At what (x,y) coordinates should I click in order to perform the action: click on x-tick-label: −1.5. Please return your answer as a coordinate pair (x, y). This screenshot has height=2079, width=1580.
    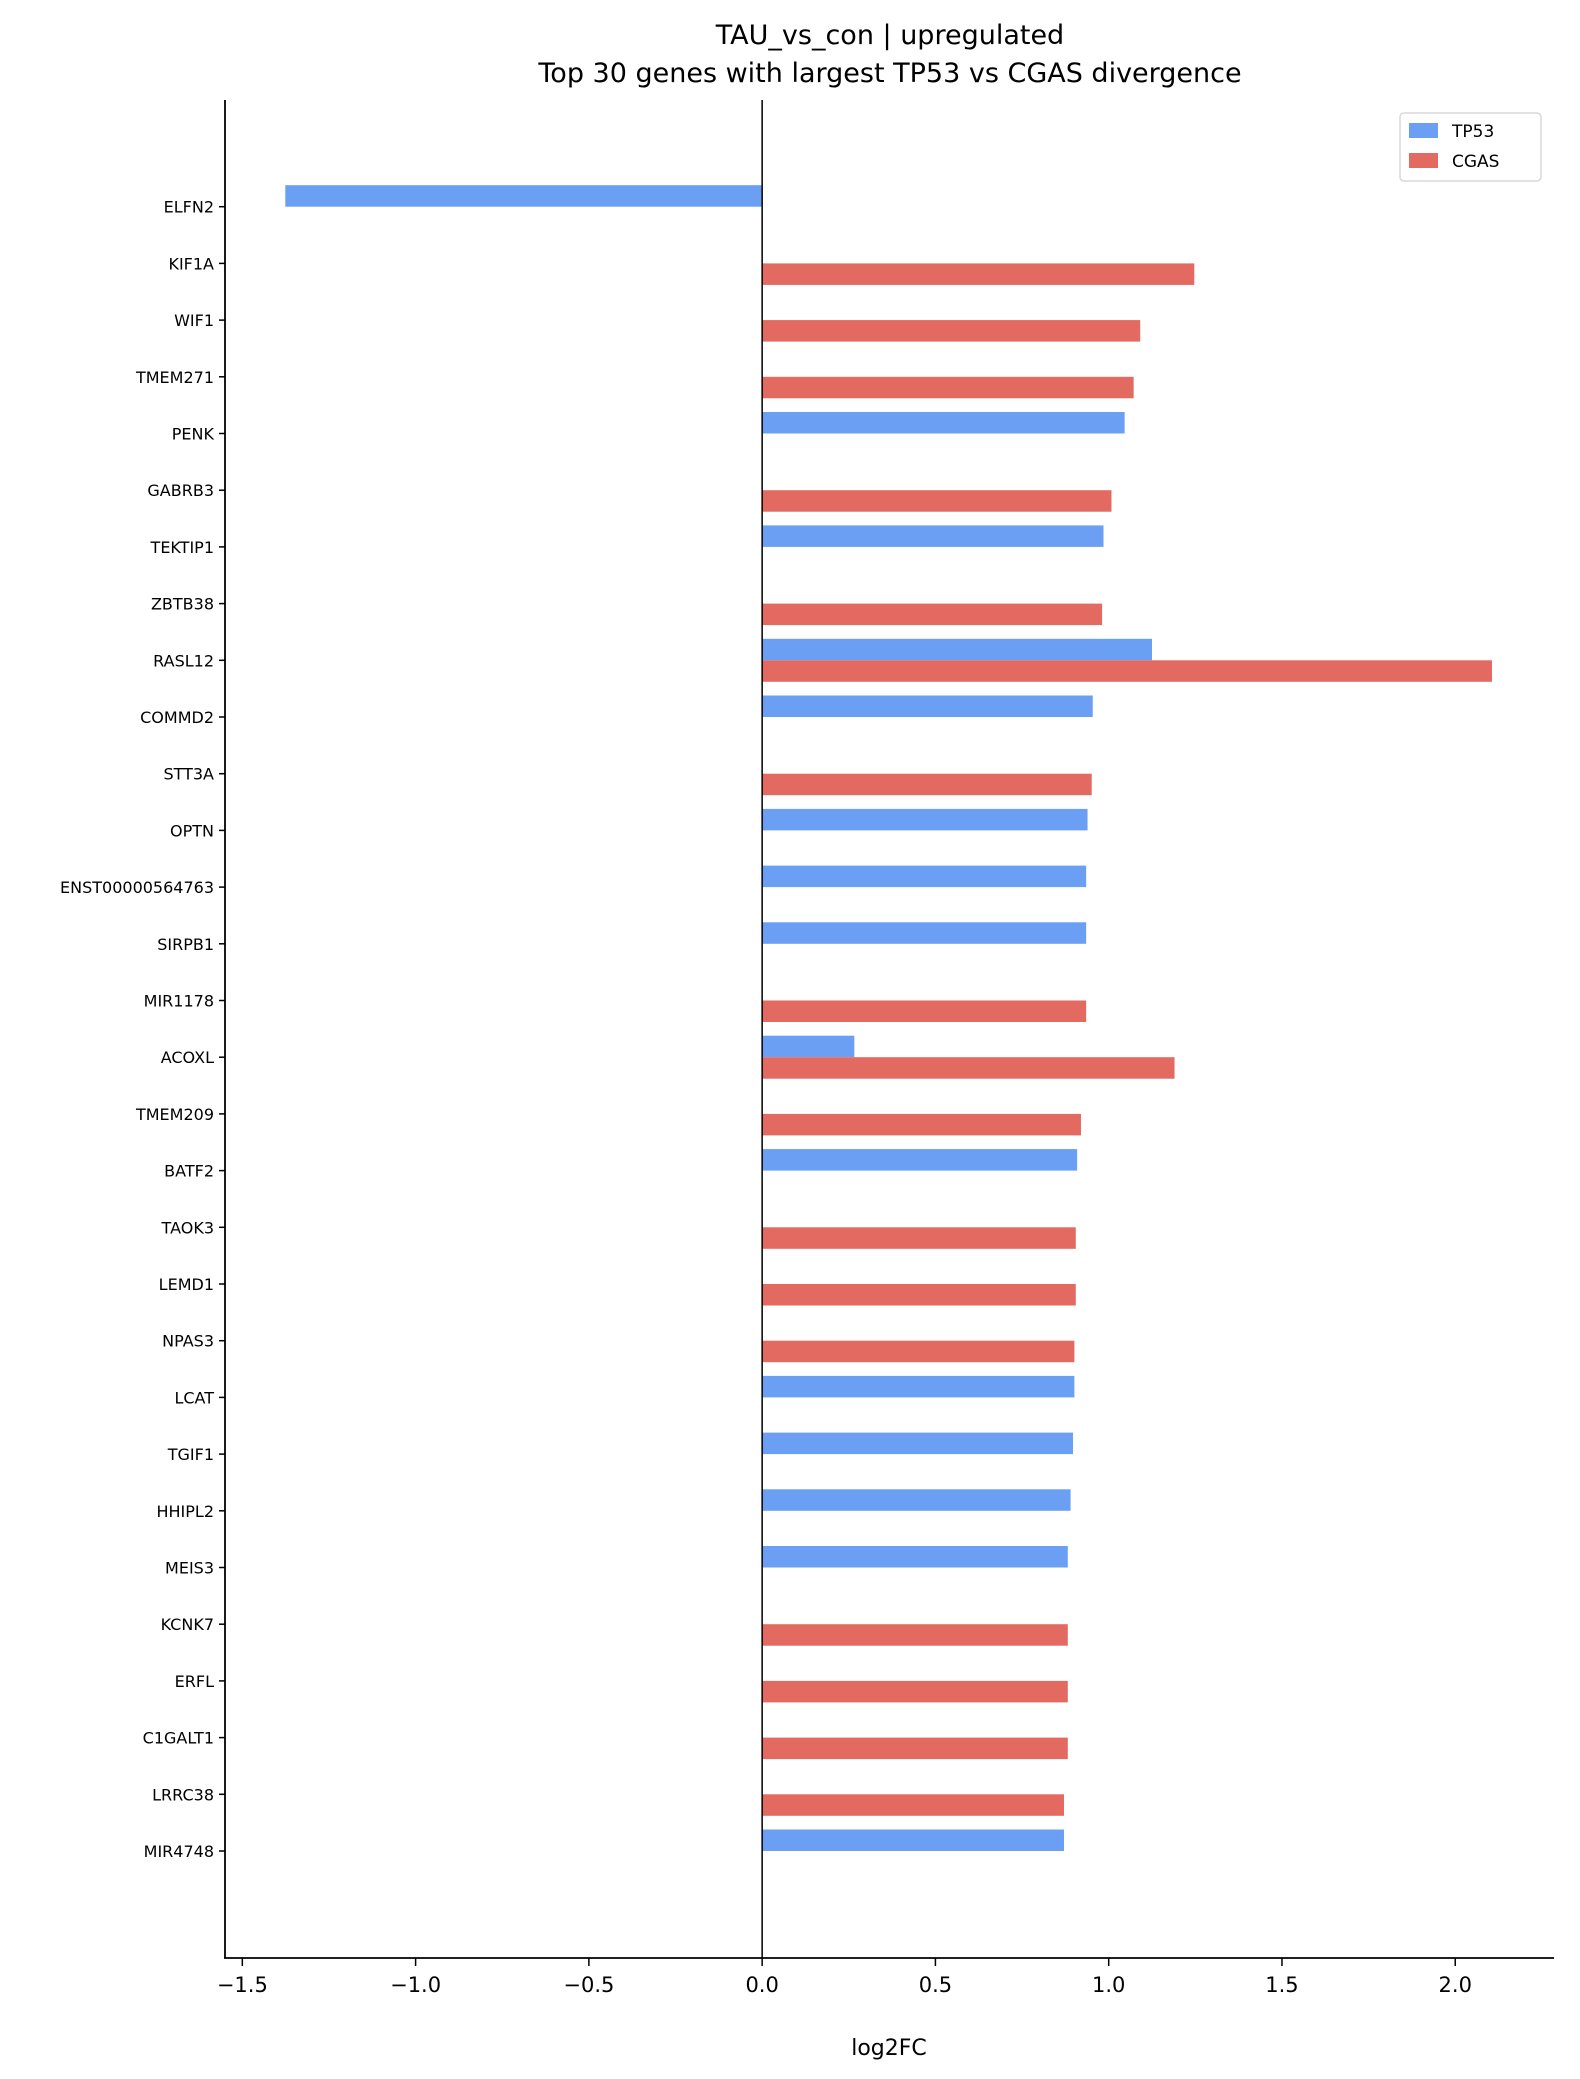
    Looking at the image, I should click on (242, 1985).